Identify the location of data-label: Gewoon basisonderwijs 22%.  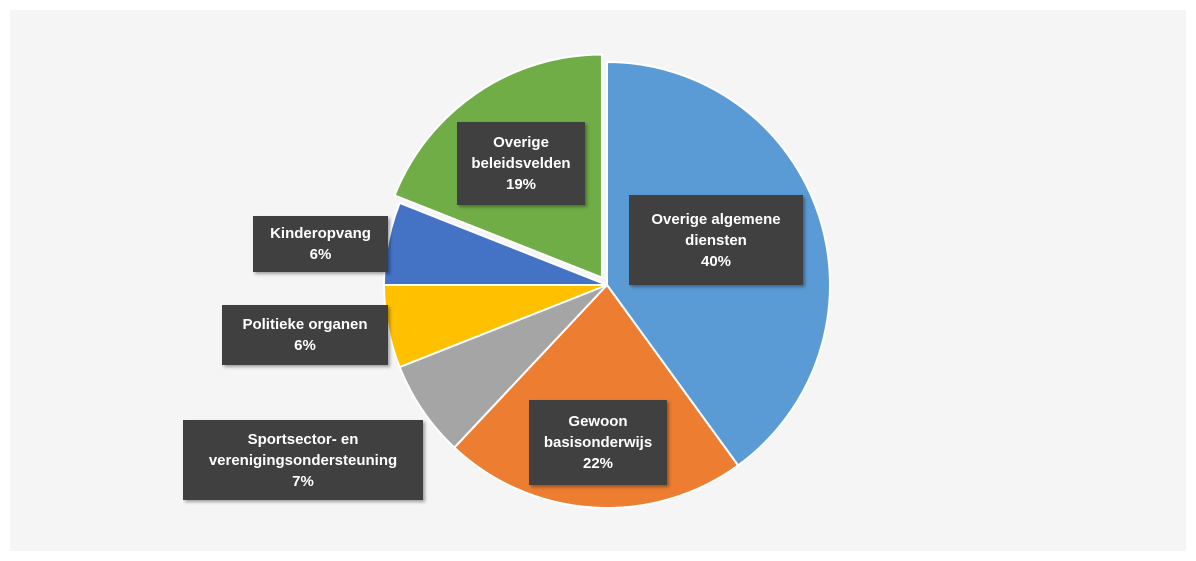
(598, 442).